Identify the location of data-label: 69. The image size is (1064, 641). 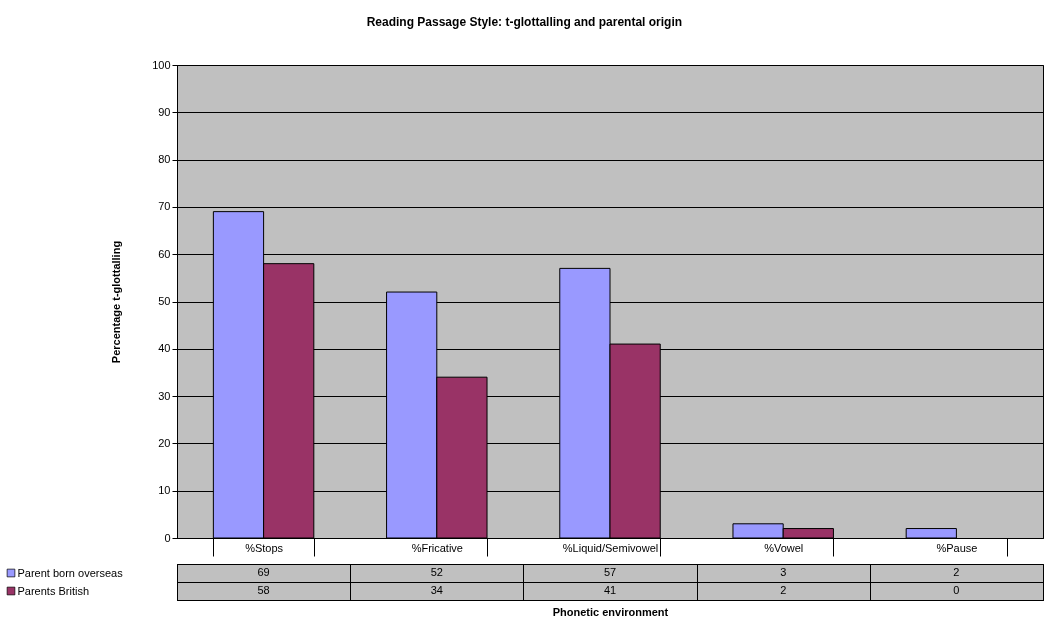
(263, 572).